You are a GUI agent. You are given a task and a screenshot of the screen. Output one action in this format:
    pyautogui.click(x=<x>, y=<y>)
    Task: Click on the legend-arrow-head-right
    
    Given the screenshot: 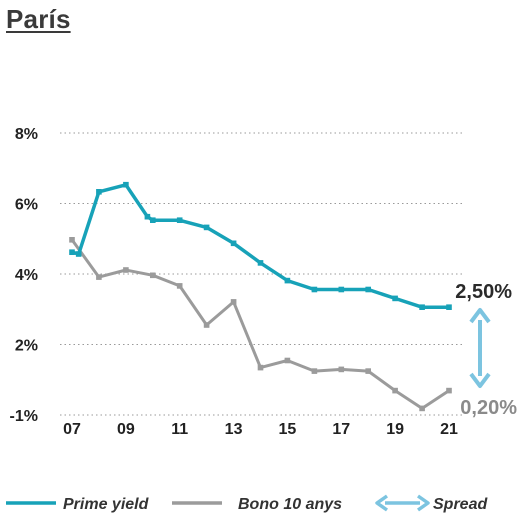 What is the action you would take?
    pyautogui.click(x=423, y=503)
    